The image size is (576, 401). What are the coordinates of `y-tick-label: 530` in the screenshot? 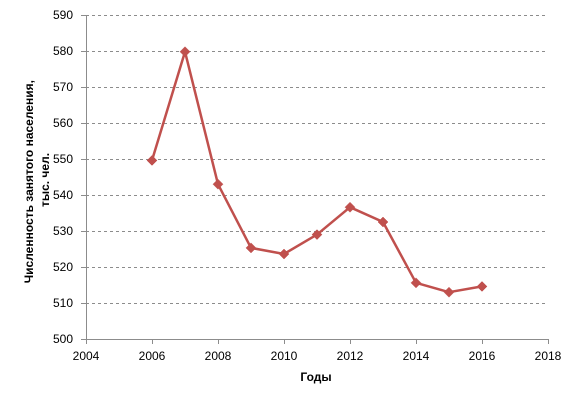 It's located at (63, 231).